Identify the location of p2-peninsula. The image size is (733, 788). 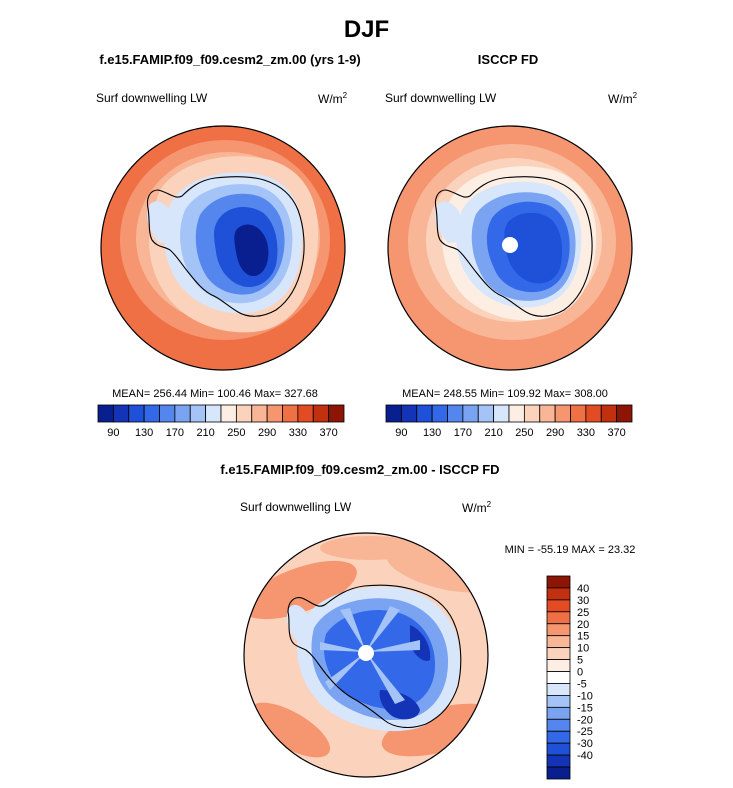
(449, 222).